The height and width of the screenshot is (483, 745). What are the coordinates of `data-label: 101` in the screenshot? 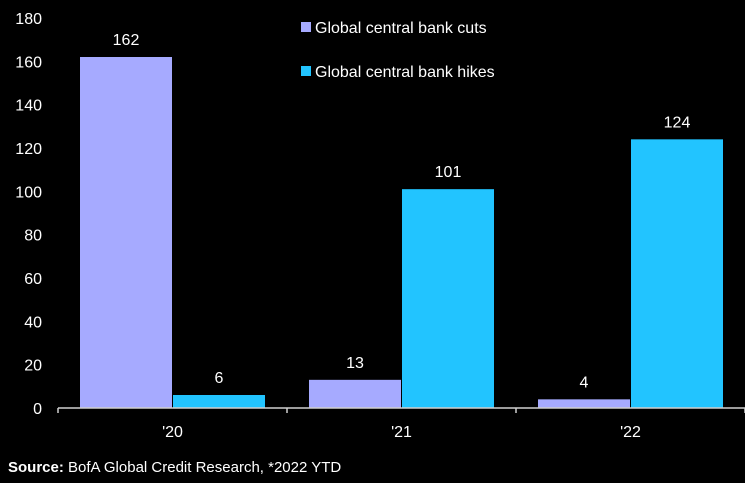 It's located at (448, 172).